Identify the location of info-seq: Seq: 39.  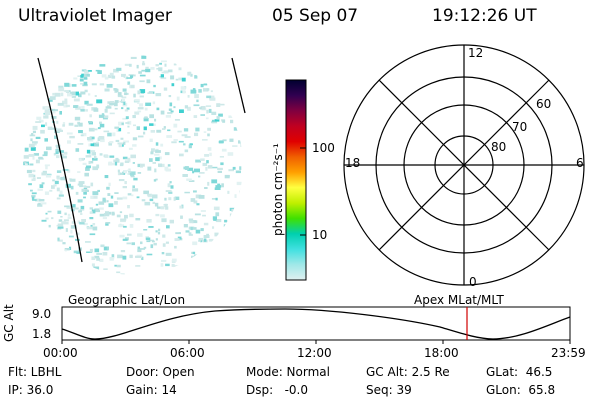
(389, 390).